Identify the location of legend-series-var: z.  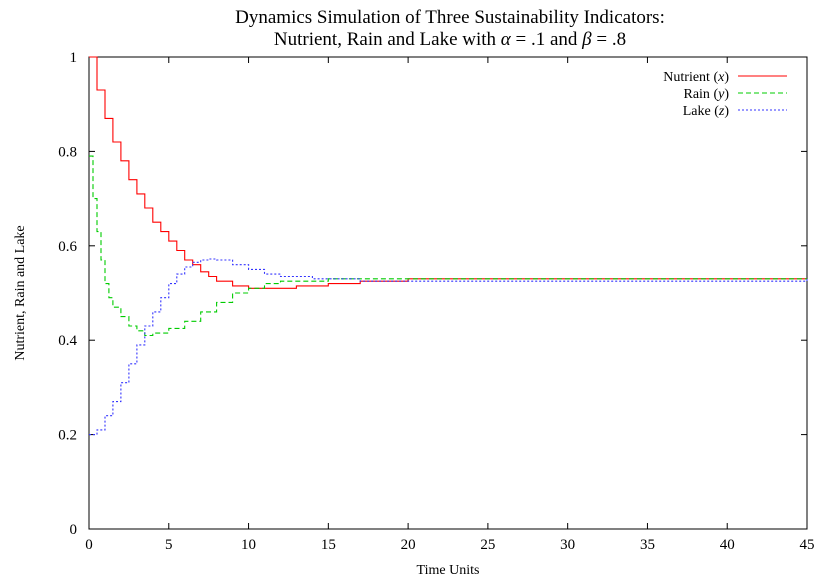
(721, 111).